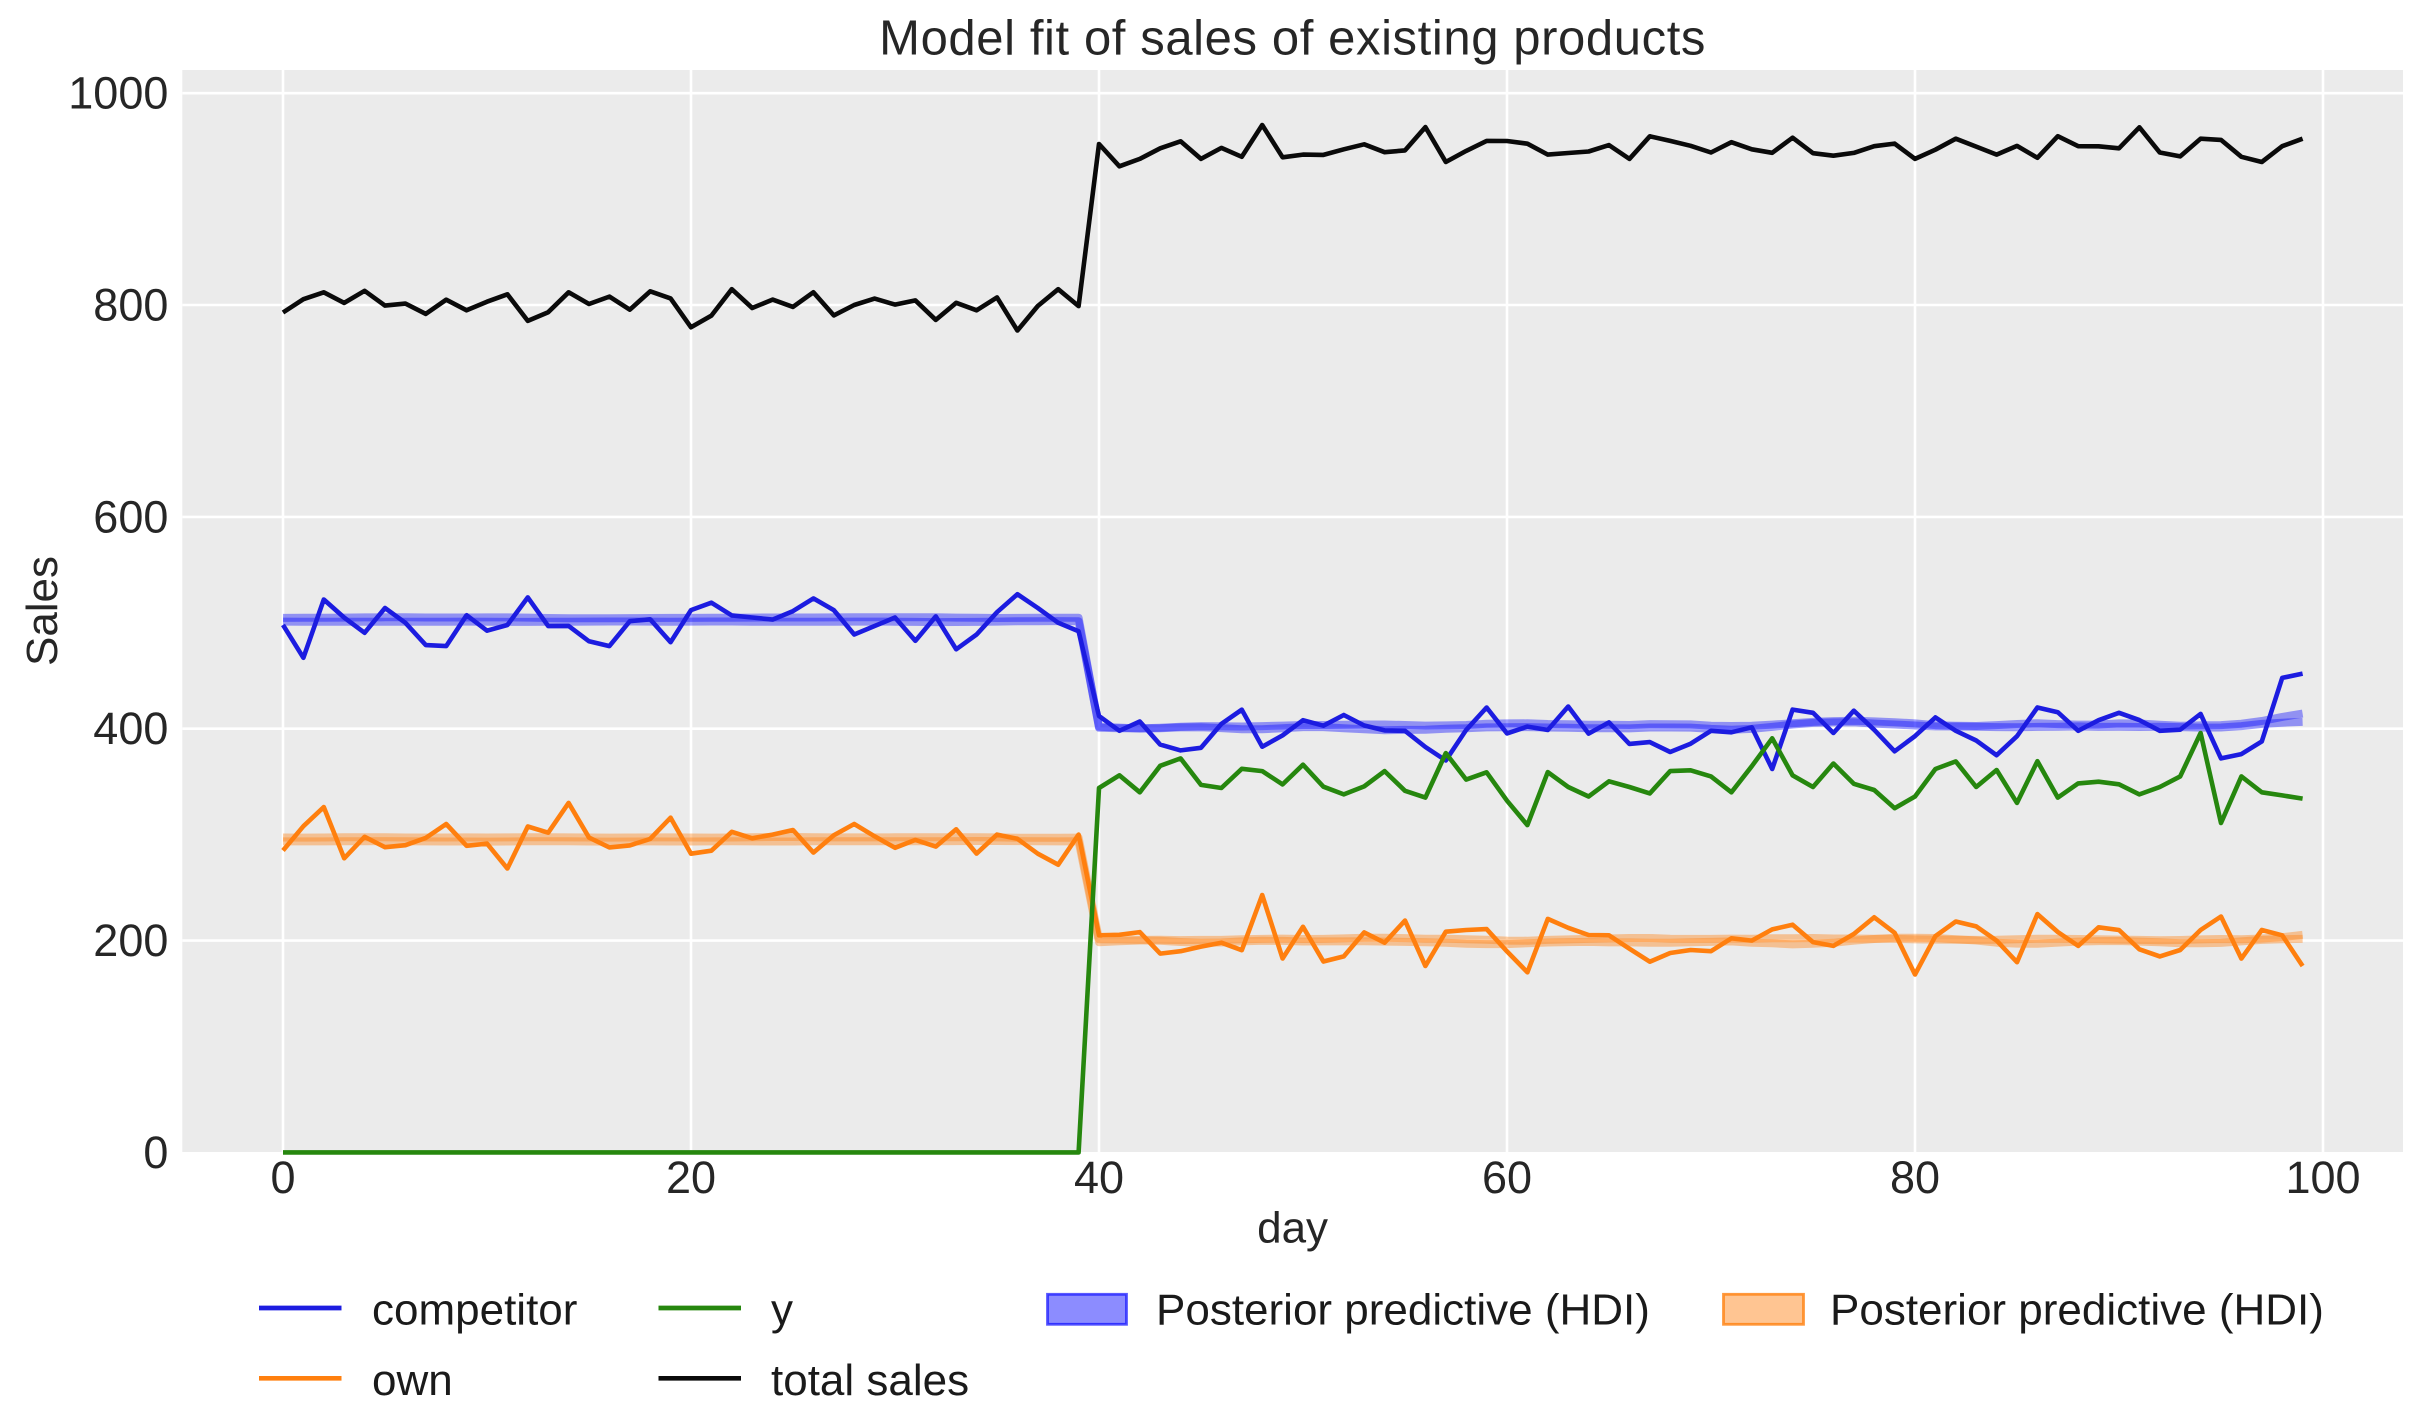 The height and width of the screenshot is (1423, 2423). I want to click on svg-text: day, so click(1292, 1228).